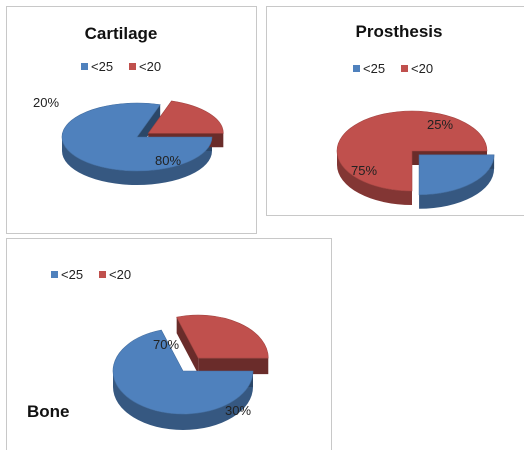 The height and width of the screenshot is (450, 527). I want to click on chart-title: Bone, so click(48, 411).